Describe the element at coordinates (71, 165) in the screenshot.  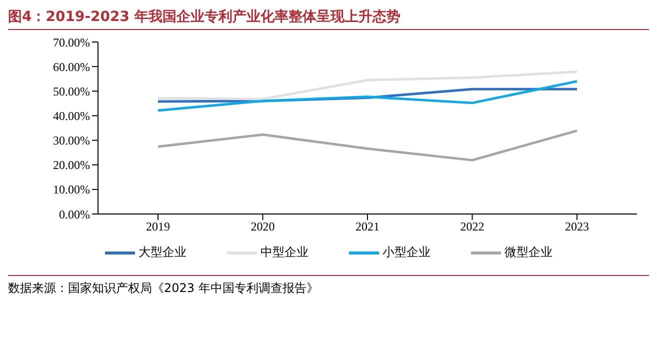
I see `y-tick-label: 20.00%` at that location.